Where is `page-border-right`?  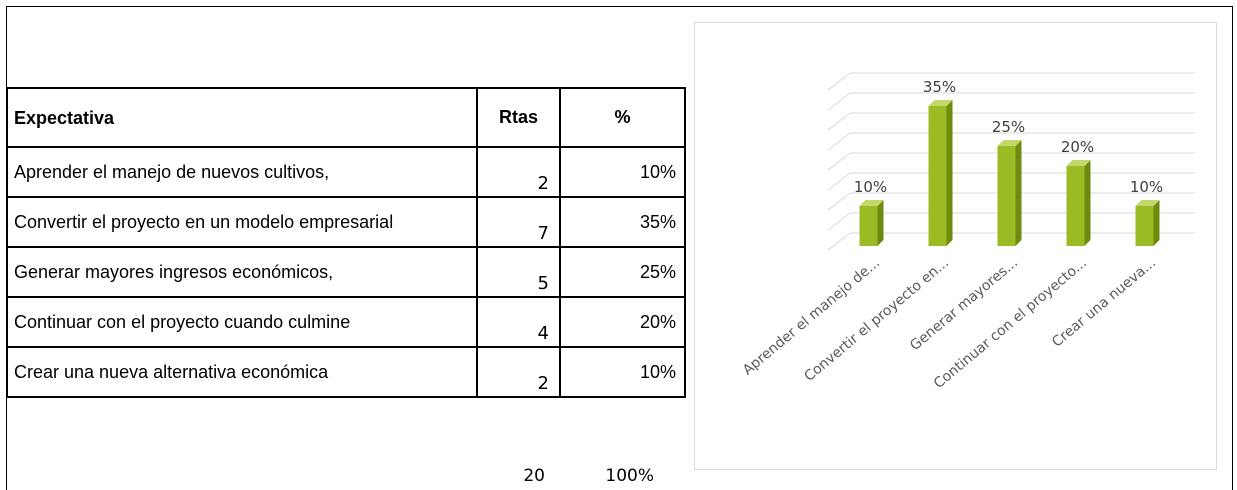
page-border-right is located at coordinates (1232, 248).